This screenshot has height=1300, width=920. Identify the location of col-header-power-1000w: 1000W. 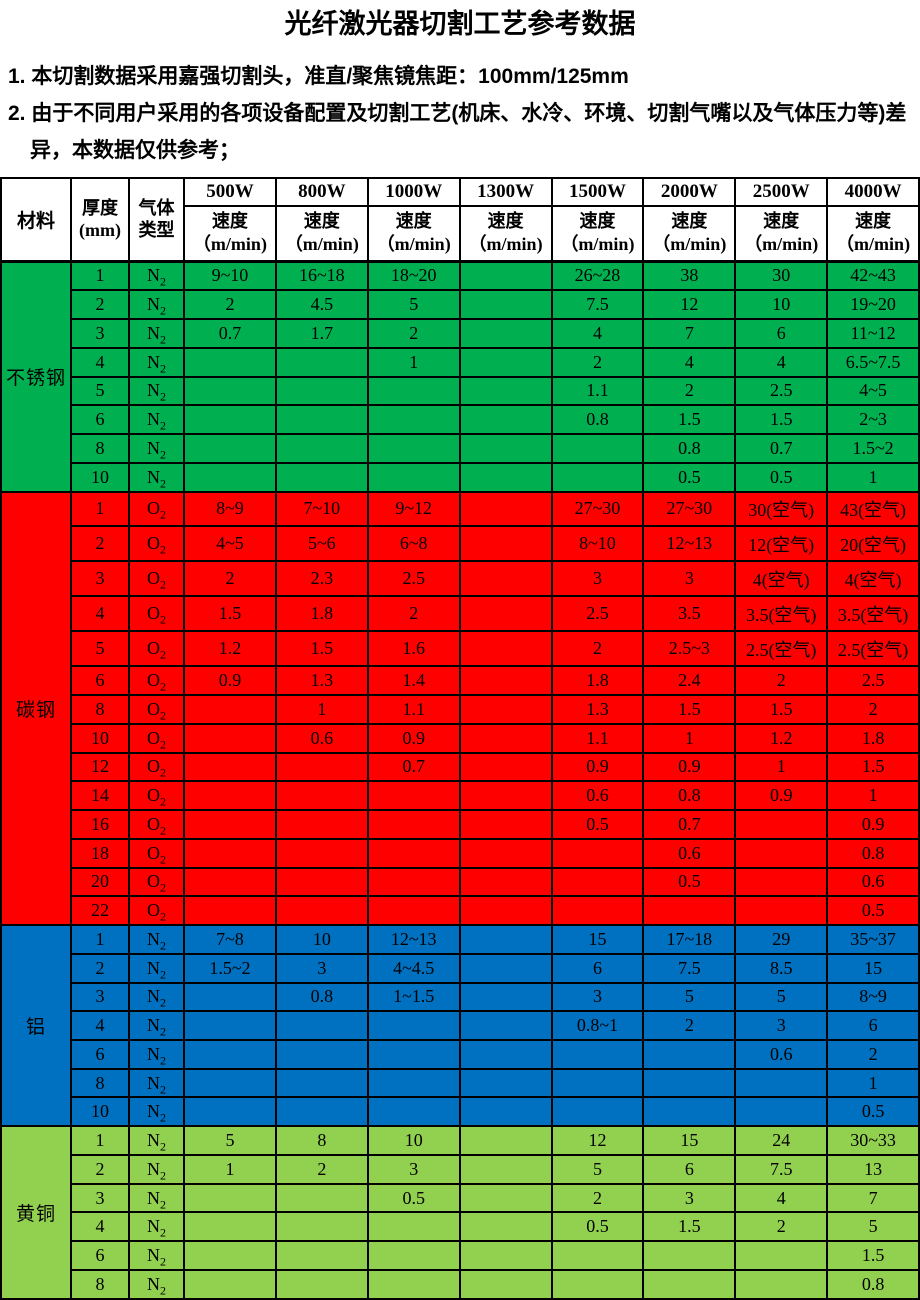
(413, 192).